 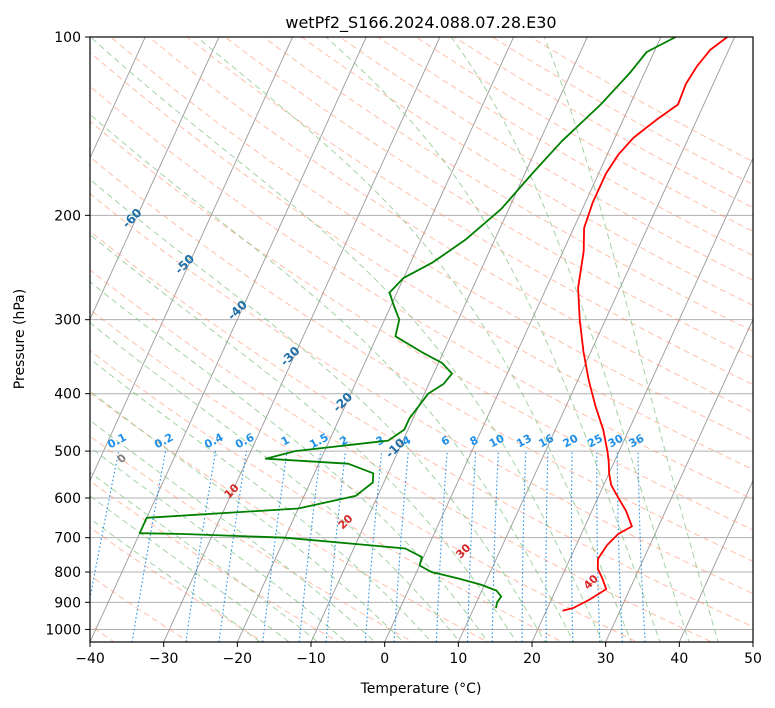 I want to click on x-tick-label: 10, so click(x=458, y=659).